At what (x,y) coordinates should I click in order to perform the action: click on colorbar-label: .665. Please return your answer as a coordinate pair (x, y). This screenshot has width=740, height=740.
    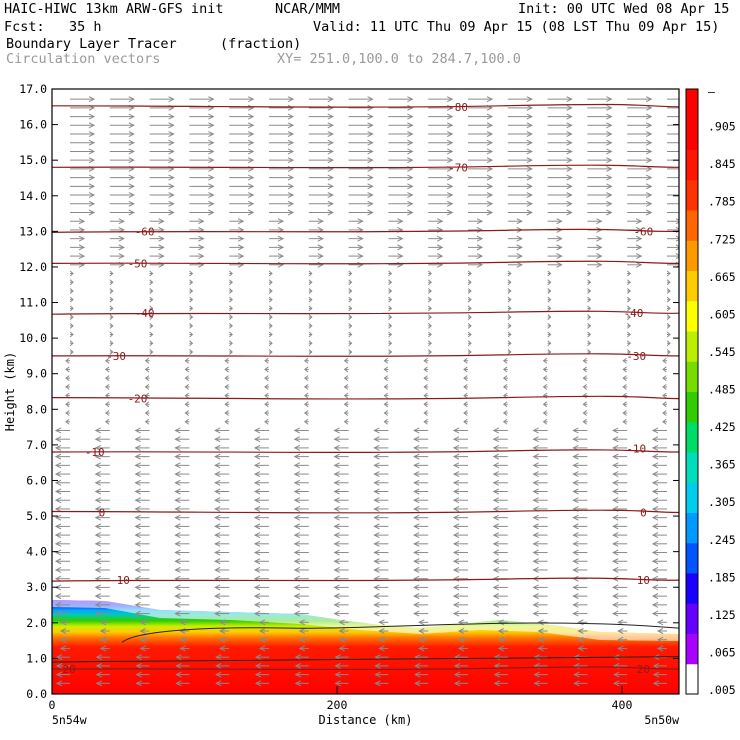
    Looking at the image, I should click on (722, 277).